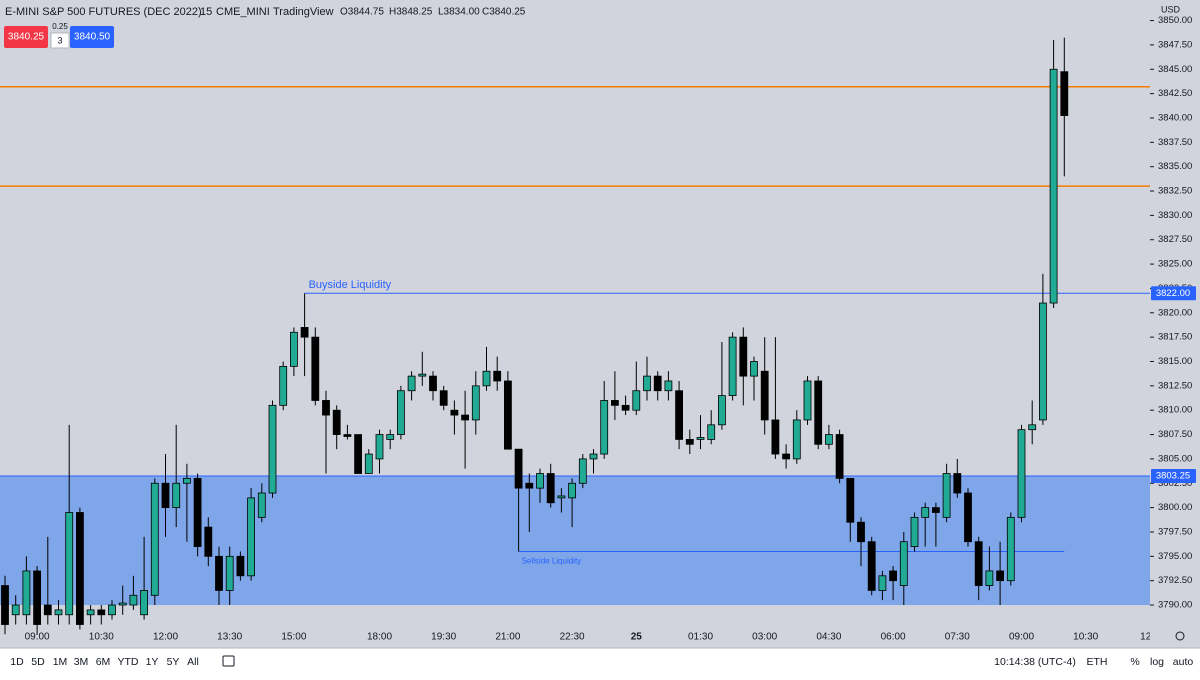 This screenshot has width=1200, height=680. I want to click on settings-icon, so click(1180, 636).